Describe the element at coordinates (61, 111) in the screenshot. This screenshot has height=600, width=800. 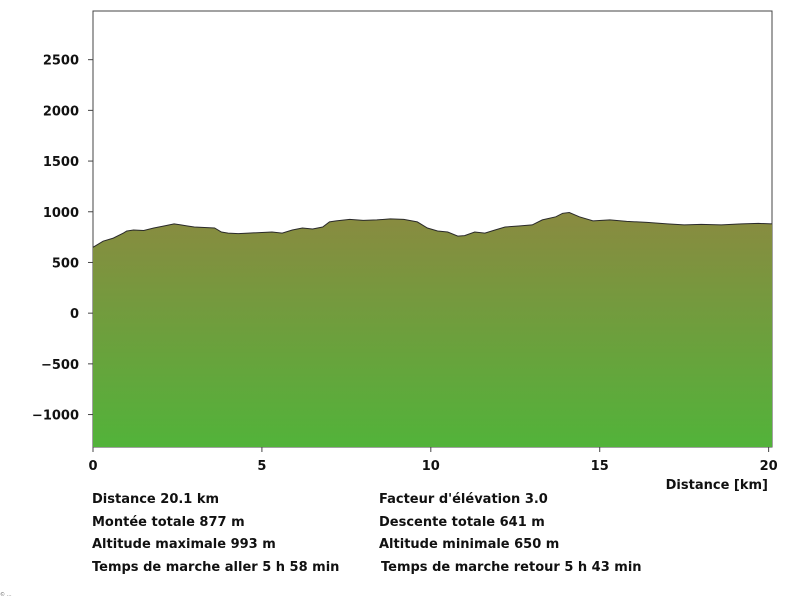
I see `y-tick-label: 2000` at that location.